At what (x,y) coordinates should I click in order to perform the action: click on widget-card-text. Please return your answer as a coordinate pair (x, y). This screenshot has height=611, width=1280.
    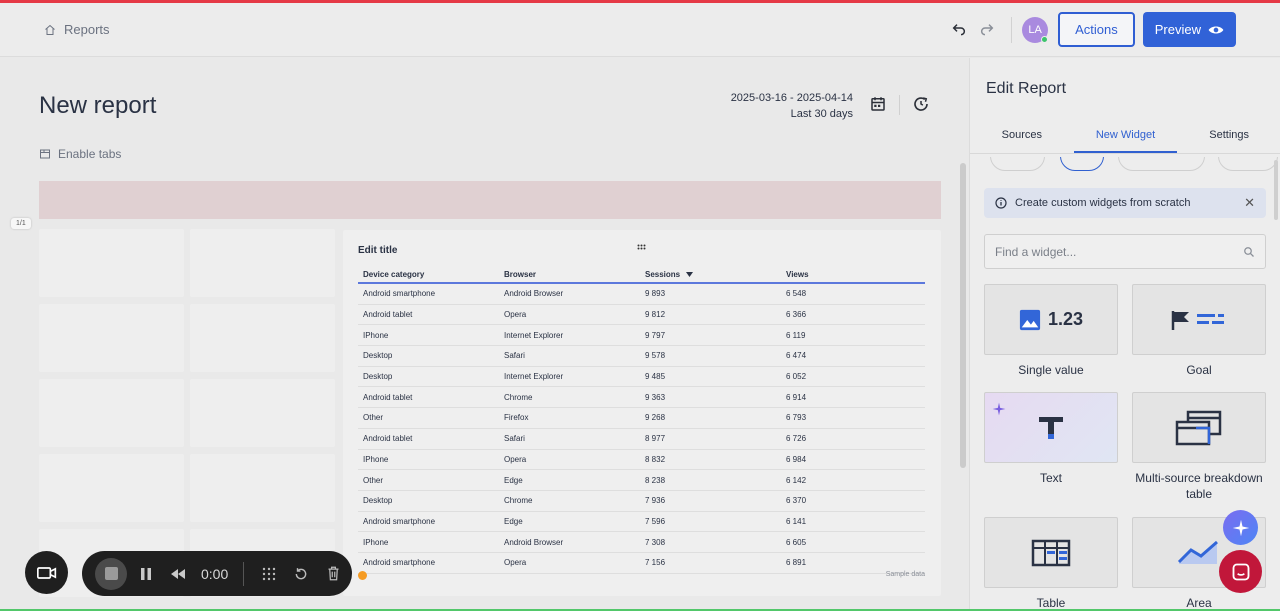
    Looking at the image, I should click on (1051, 427).